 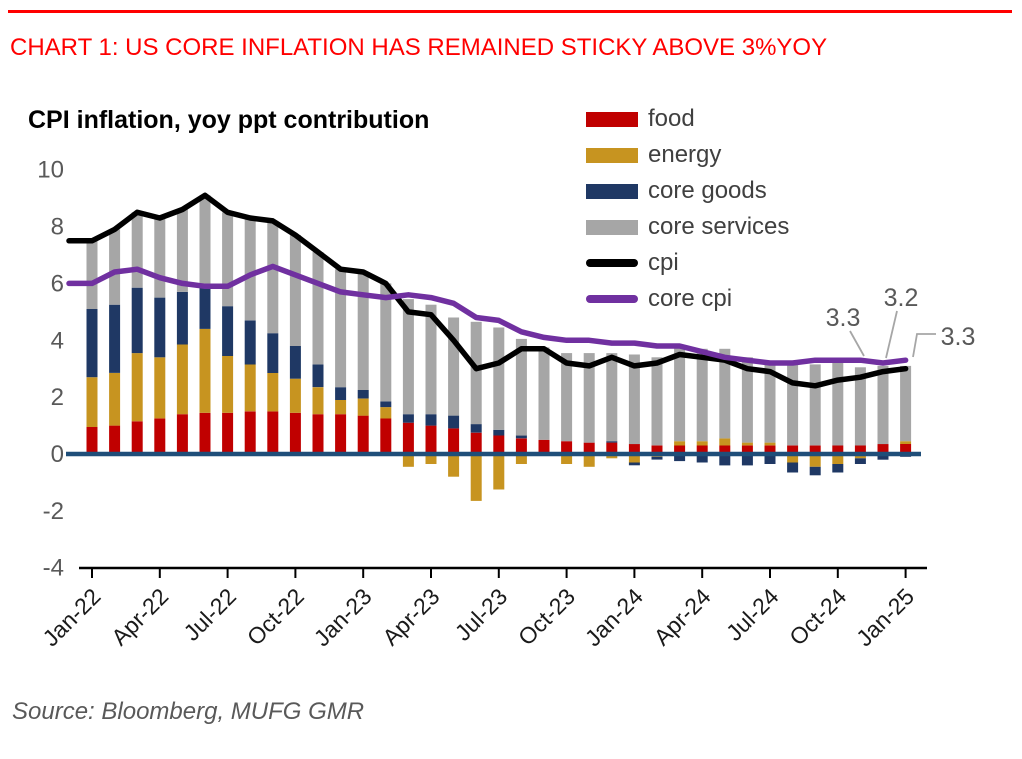 I want to click on y-tick-label: -4, so click(x=53, y=568).